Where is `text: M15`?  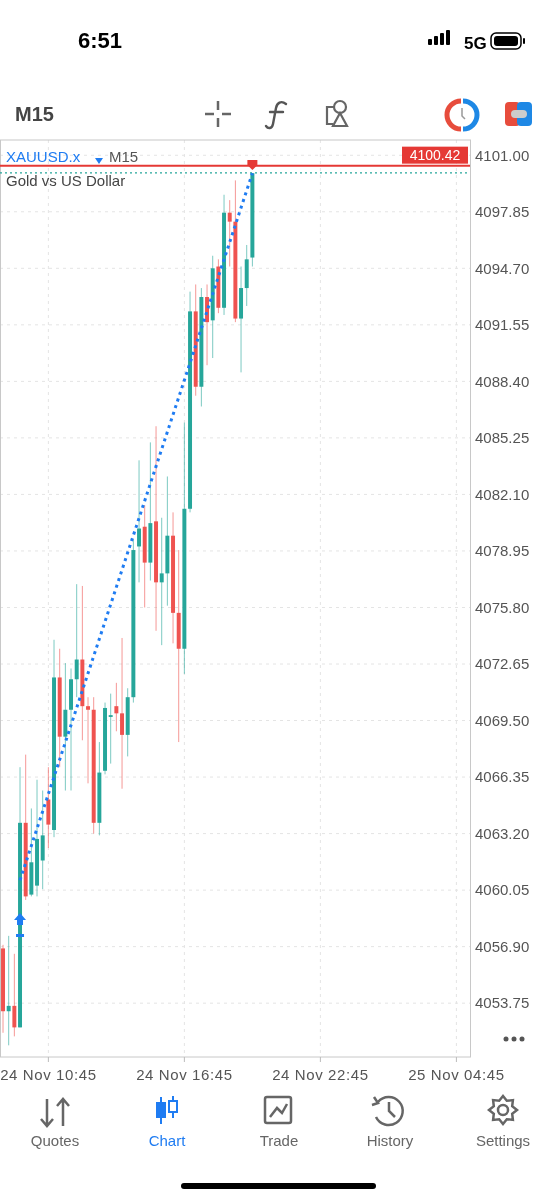
text: M15 is located at coordinates (34, 114).